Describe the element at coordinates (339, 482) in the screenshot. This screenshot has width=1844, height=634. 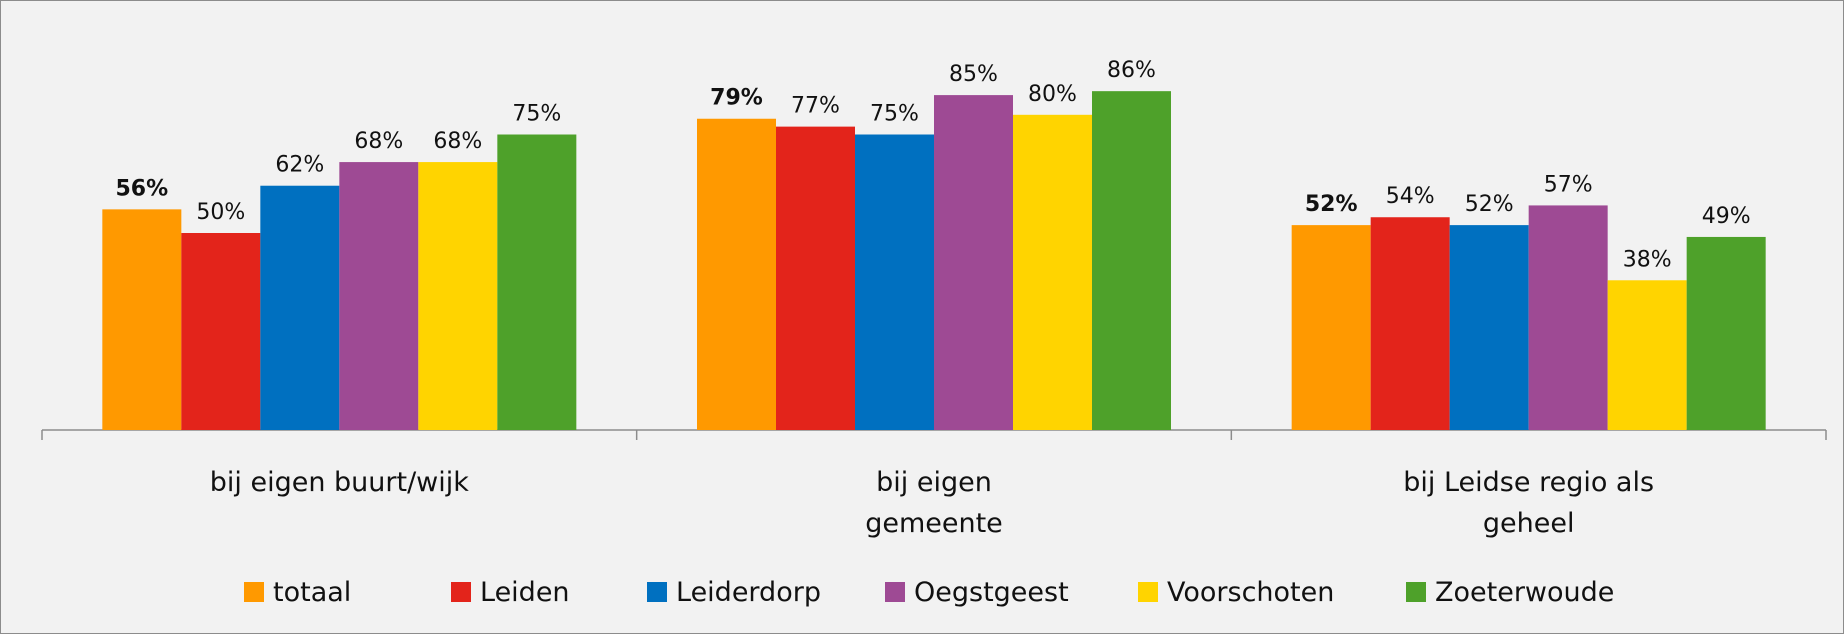
I see `x-tick-label: bij eigen buurt/wijk` at that location.